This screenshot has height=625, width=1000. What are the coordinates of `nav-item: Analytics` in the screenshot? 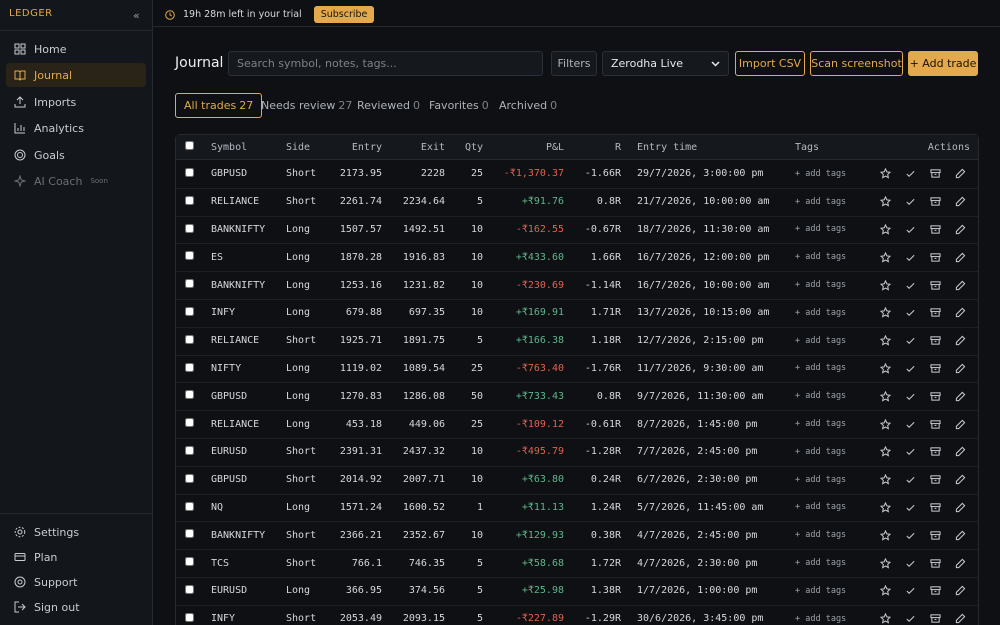 It's located at (76, 128).